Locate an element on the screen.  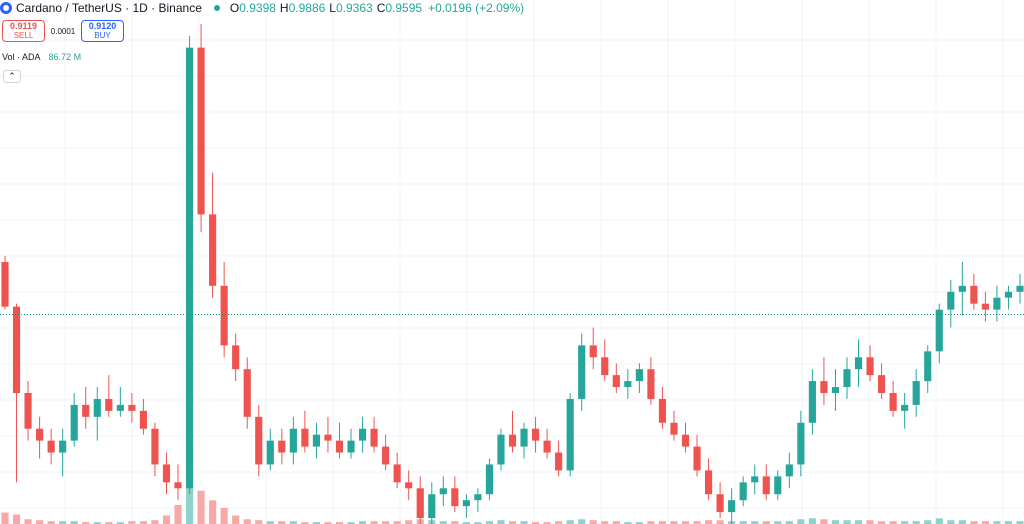
ohlc-label-h: H is located at coordinates (284, 8).